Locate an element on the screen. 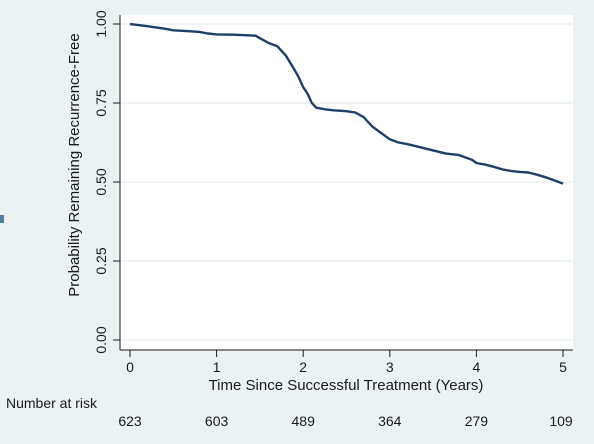  risk-count: 489 is located at coordinates (304, 421).